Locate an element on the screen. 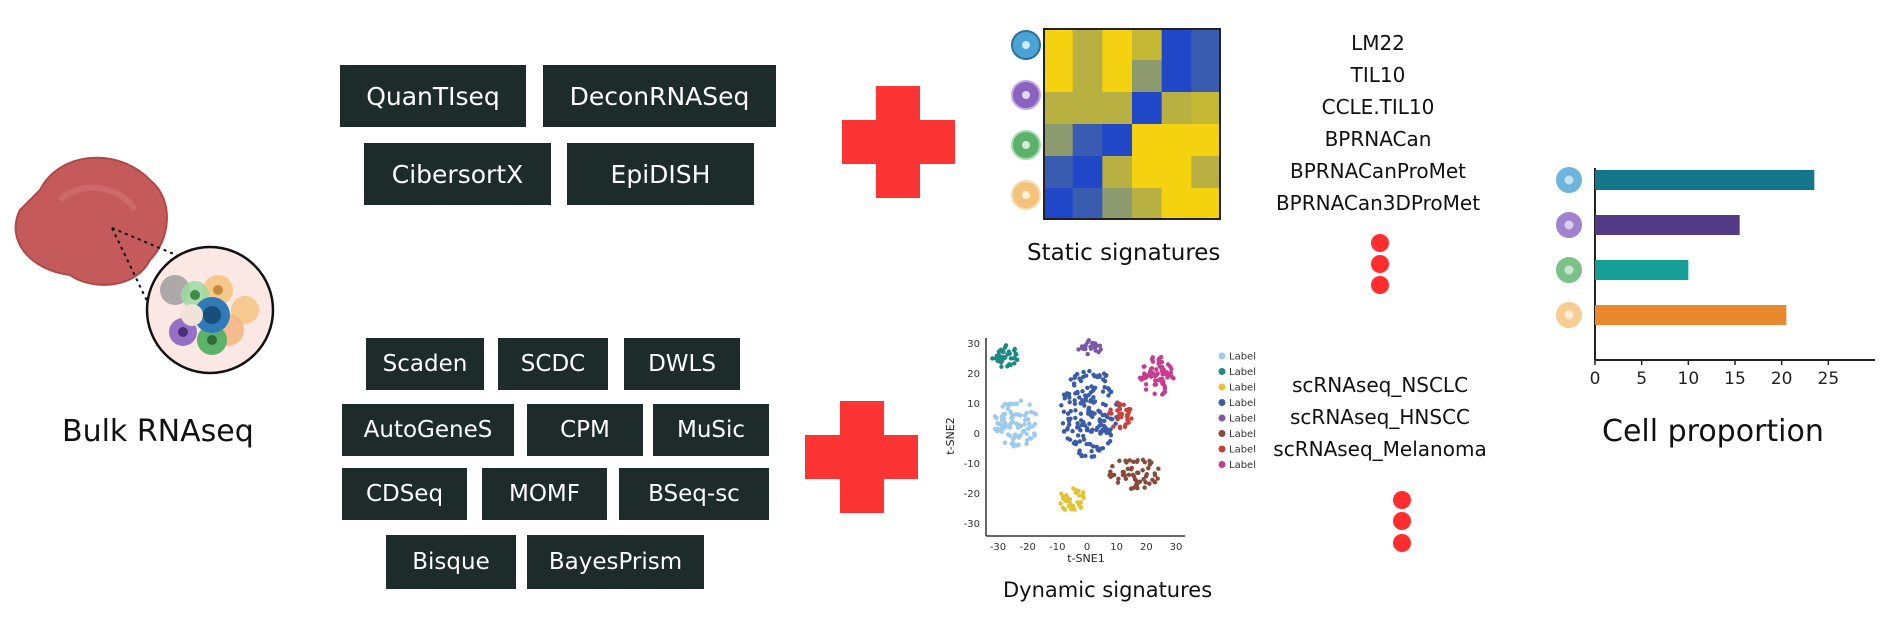  tsne-xtick-label: 20 is located at coordinates (1146, 547).